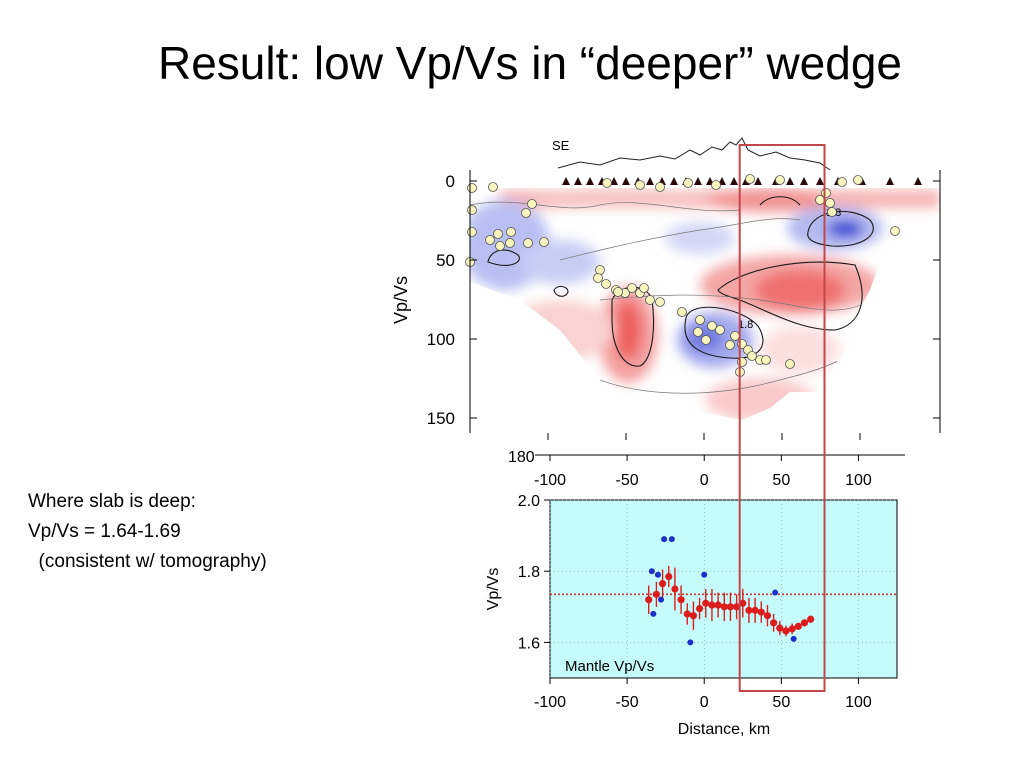  I want to click on x-axis-label: Distance, km, so click(724, 729).